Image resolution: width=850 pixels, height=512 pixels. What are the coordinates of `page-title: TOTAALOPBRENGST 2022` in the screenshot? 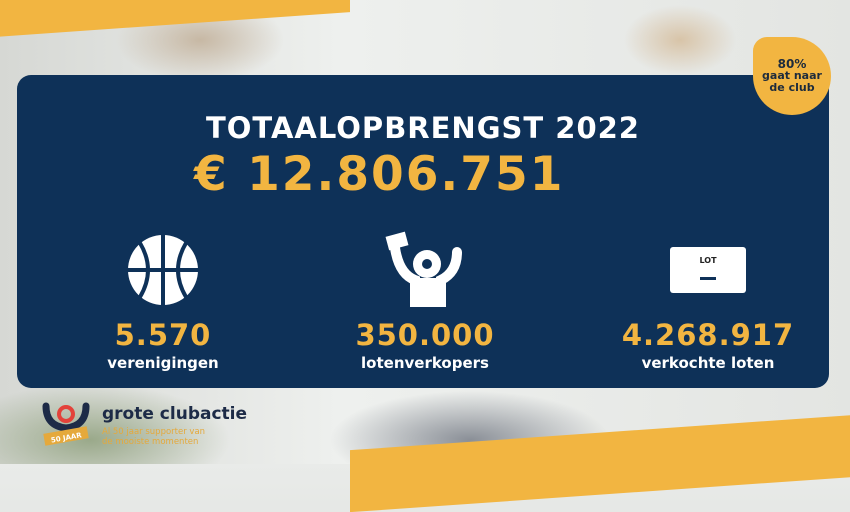 It's located at (422, 128).